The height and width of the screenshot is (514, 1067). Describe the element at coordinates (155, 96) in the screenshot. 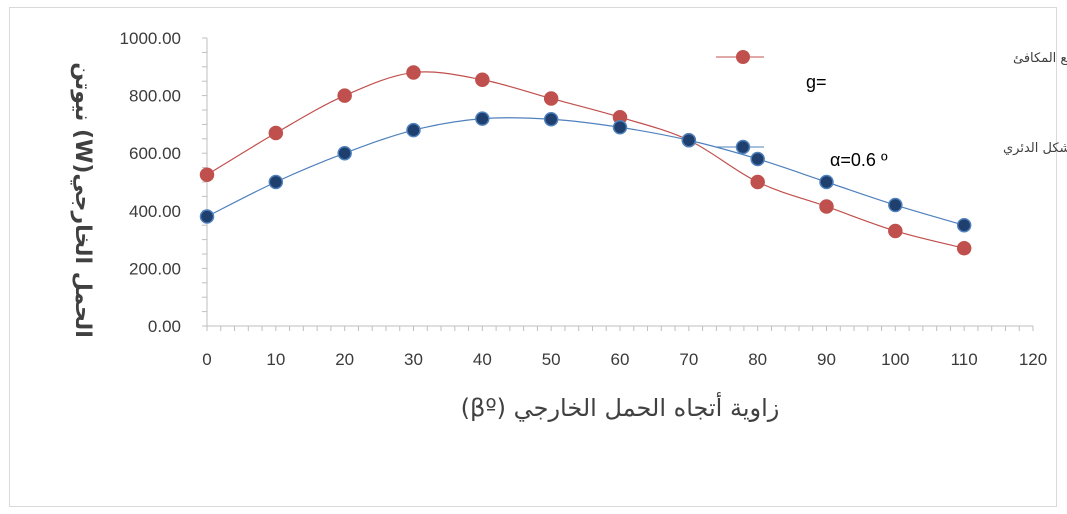

I see `y-tick-label: 800.00` at that location.